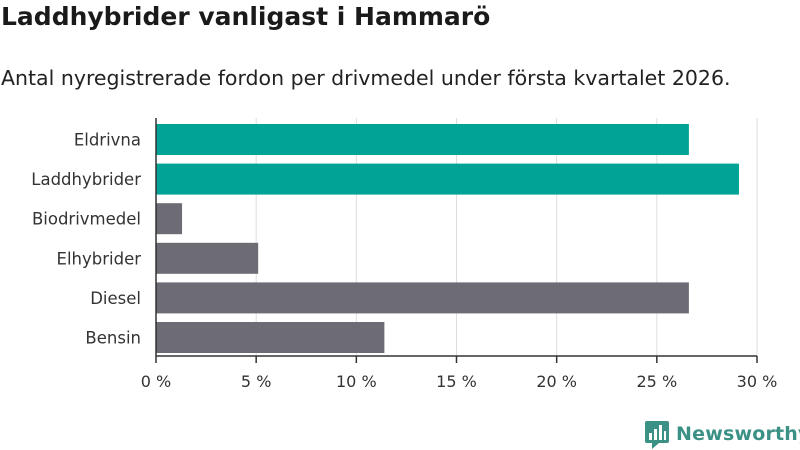 The height and width of the screenshot is (450, 800). I want to click on x-tick-label-4: 20 %, so click(556, 381).